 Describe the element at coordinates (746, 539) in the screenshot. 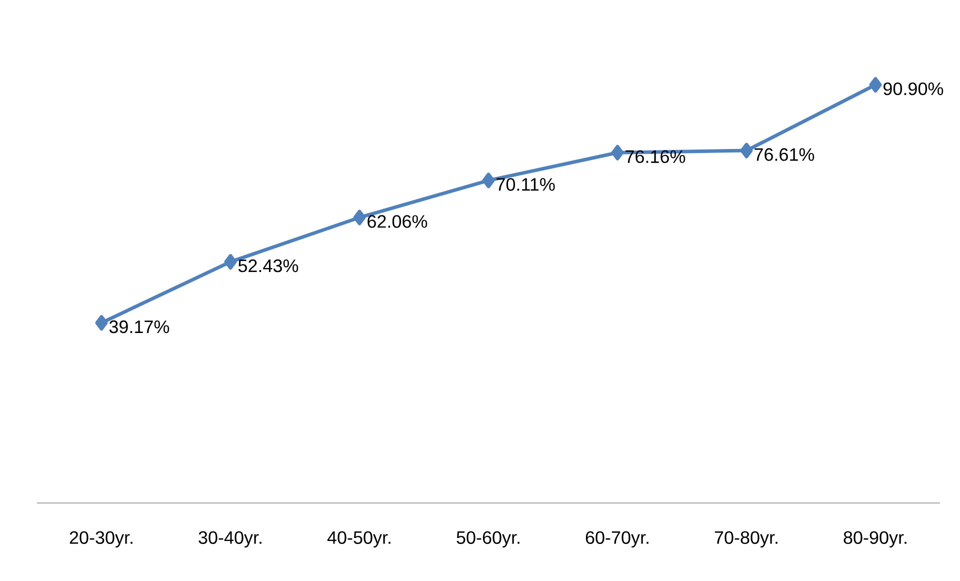

I see `x-tick-label: 70-80yr.` at that location.